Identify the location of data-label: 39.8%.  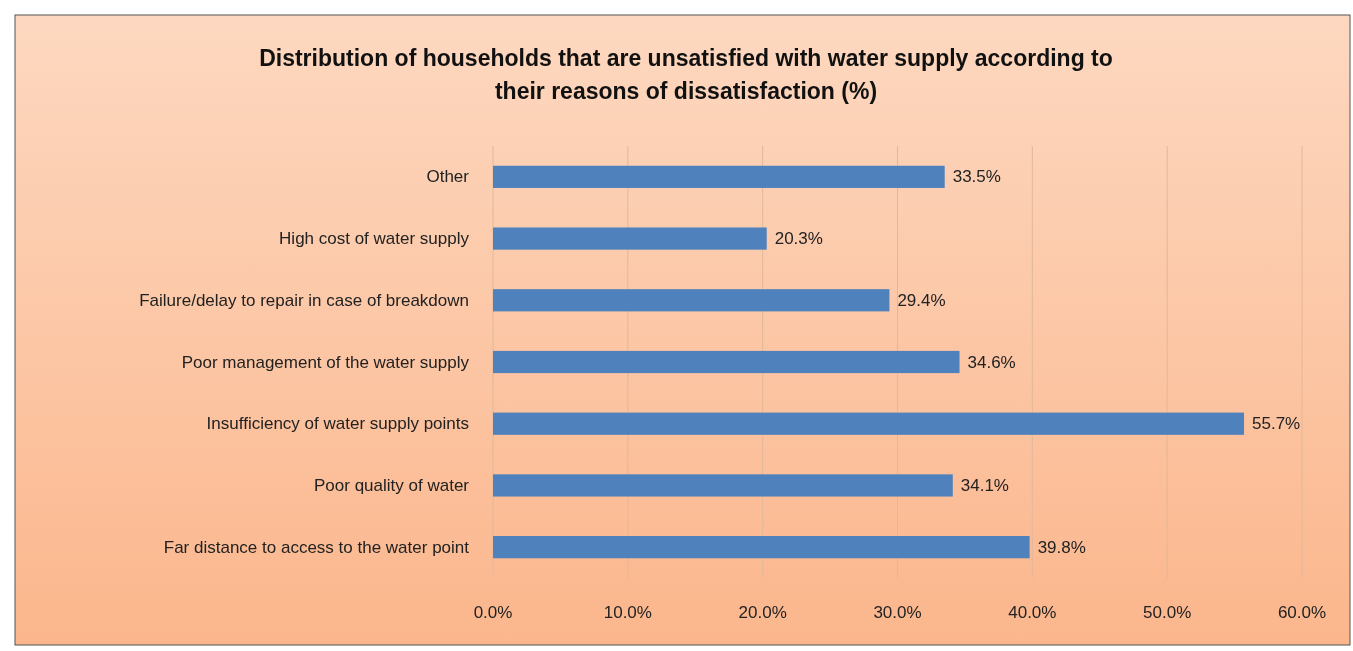
(1061, 547).